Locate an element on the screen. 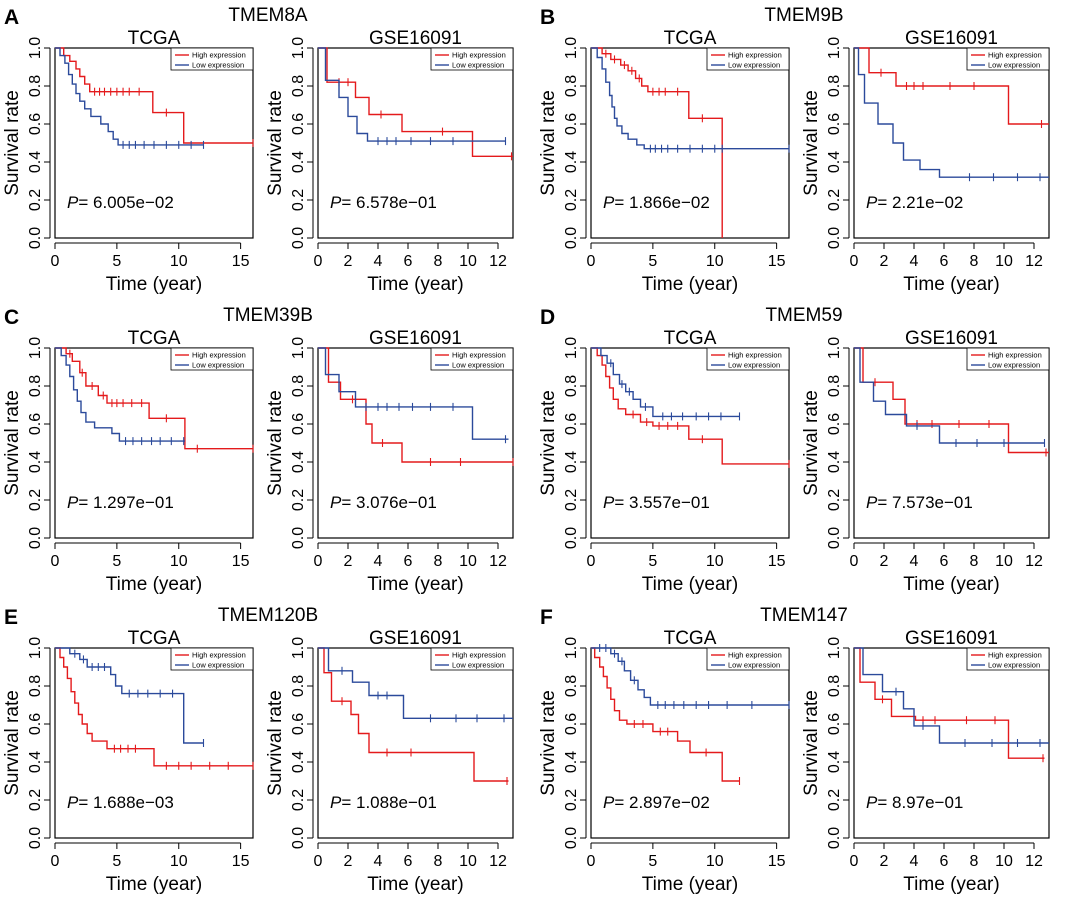 This screenshot has width=1072, height=901. p-value: P= 8.97e−01 is located at coordinates (914, 802).